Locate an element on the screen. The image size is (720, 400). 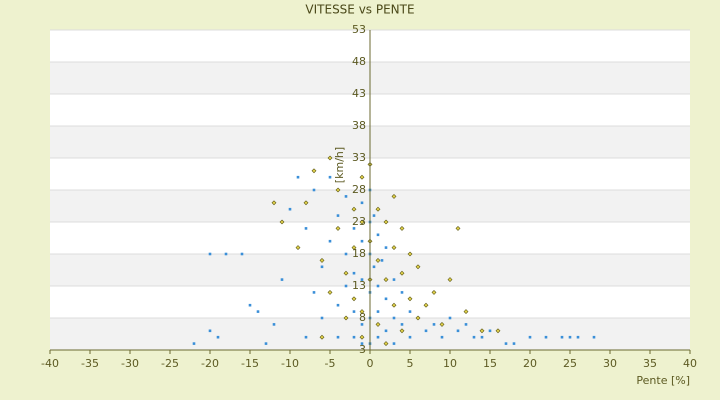
x-tick-label: 40 is located at coordinates (690, 363).